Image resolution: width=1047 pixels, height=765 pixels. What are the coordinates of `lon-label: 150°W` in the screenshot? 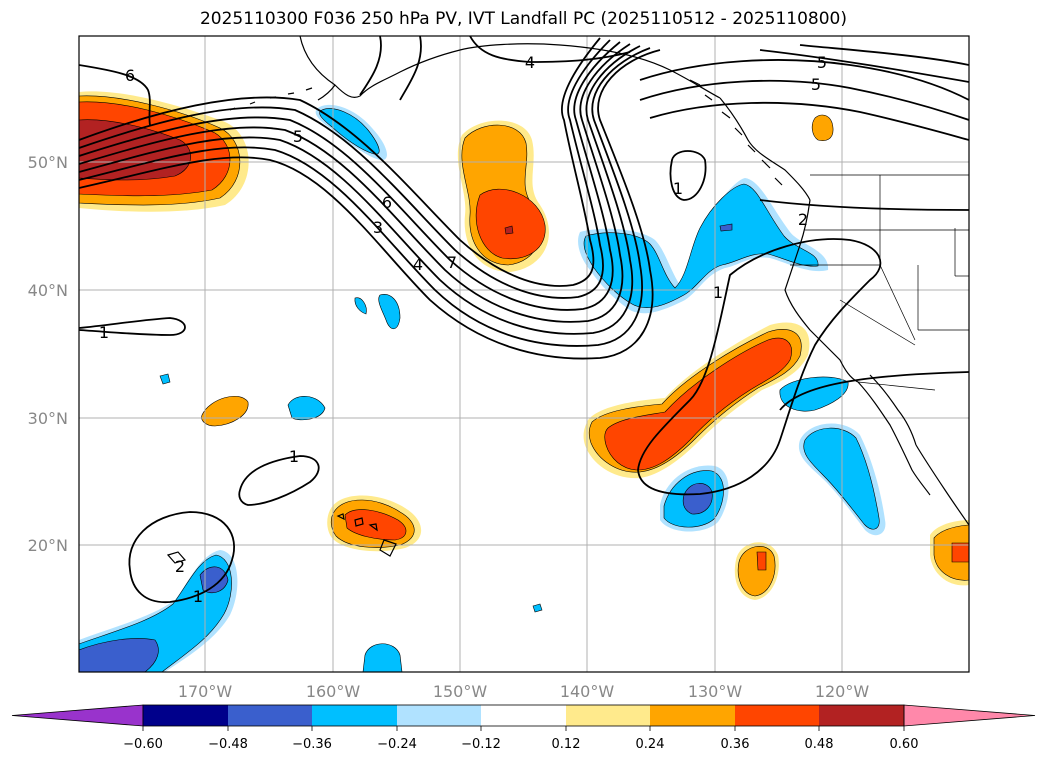 It's located at (460, 691).